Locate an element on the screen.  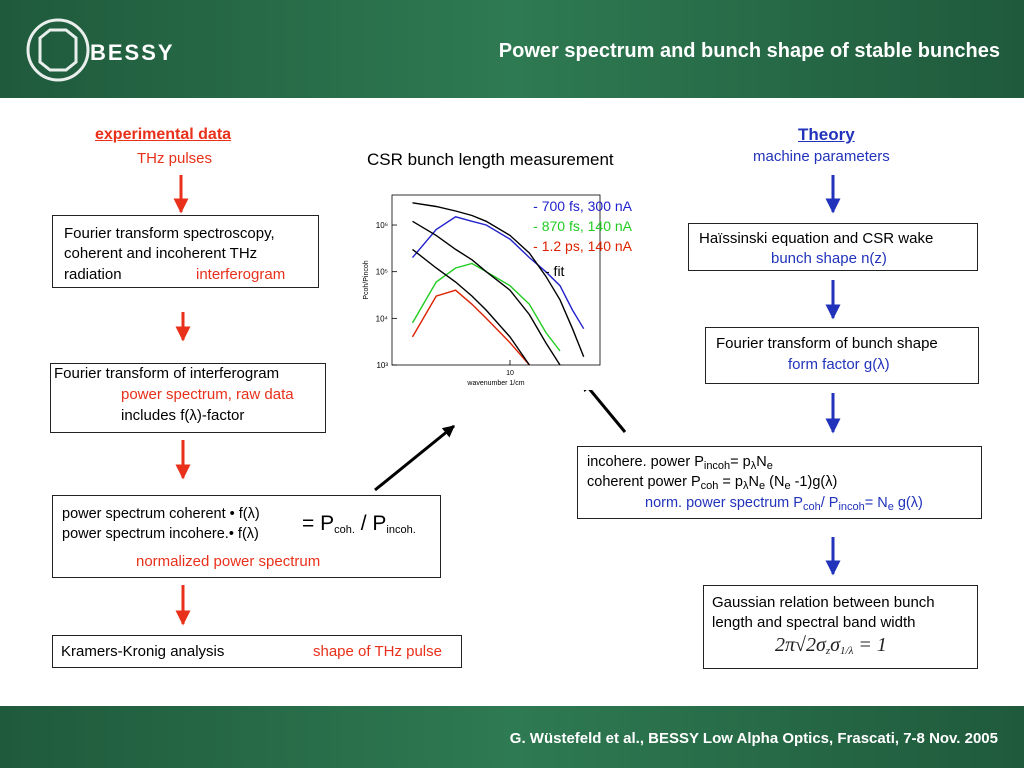
box-text: coherent and incoherent THz is located at coordinates (161, 253).